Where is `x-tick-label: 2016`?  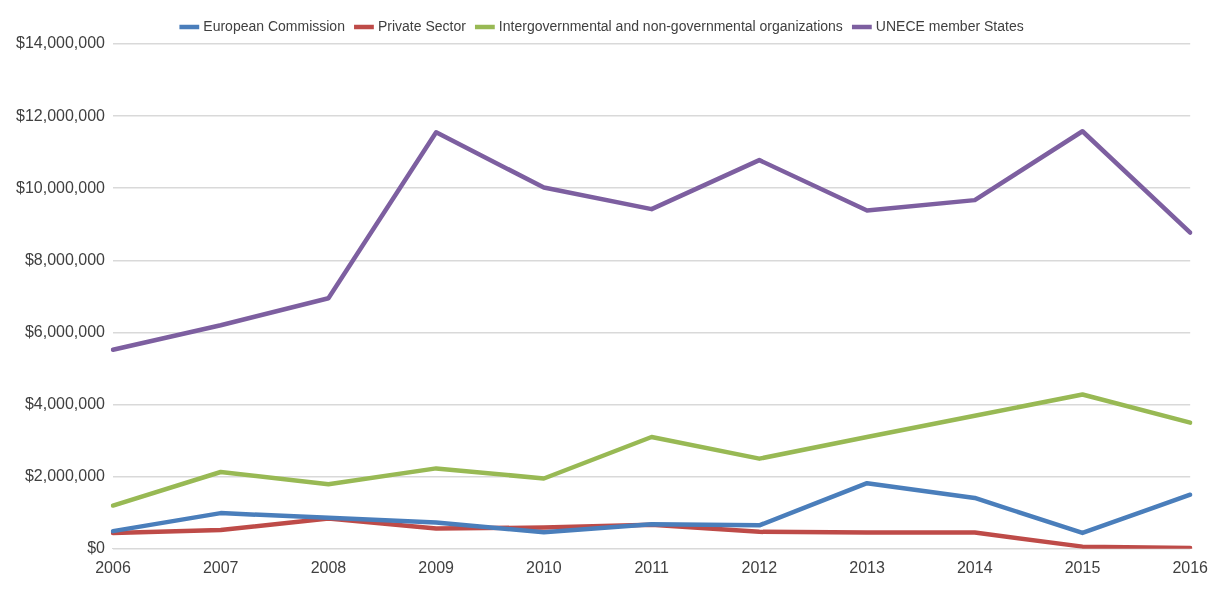 x-tick-label: 2016 is located at coordinates (1190, 567).